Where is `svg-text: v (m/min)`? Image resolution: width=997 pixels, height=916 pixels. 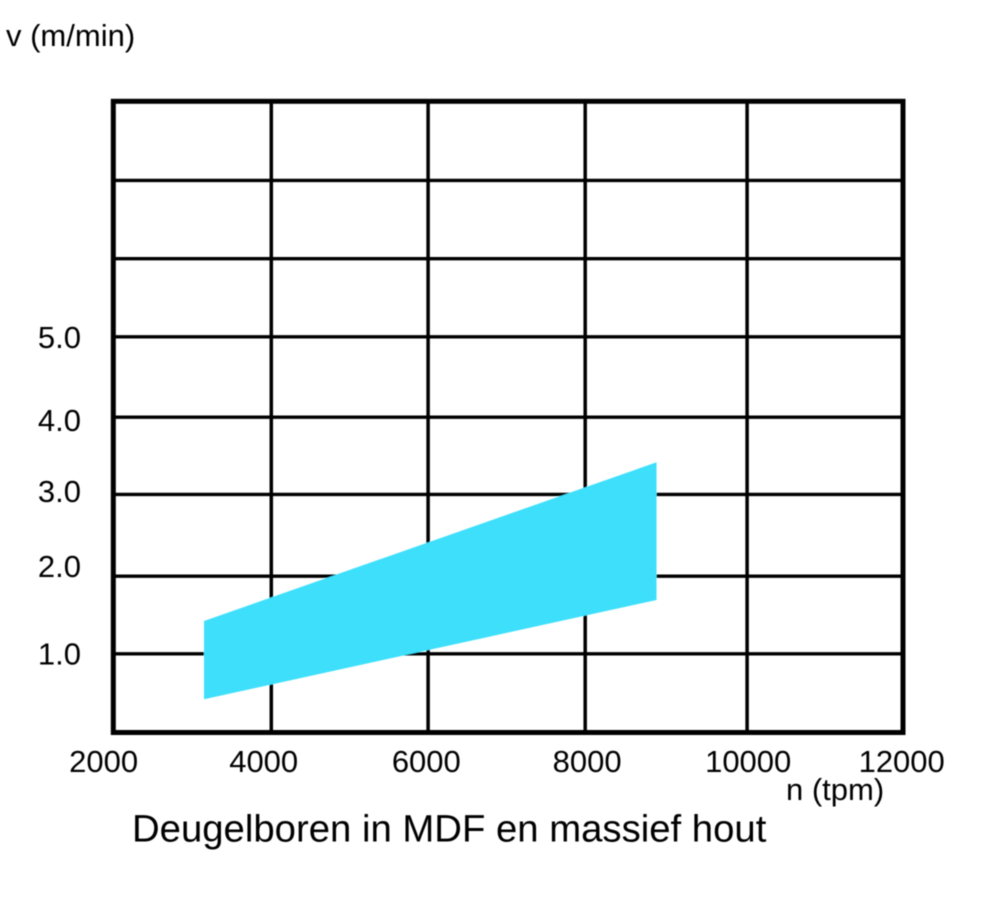 svg-text: v (m/min) is located at coordinates (70, 35).